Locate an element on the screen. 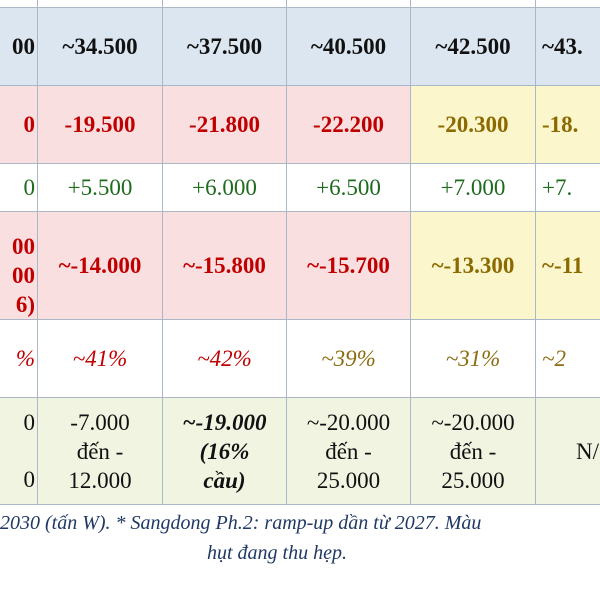 This screenshot has height=600, width=600. table-cell: +6.000 is located at coordinates (225, 188).